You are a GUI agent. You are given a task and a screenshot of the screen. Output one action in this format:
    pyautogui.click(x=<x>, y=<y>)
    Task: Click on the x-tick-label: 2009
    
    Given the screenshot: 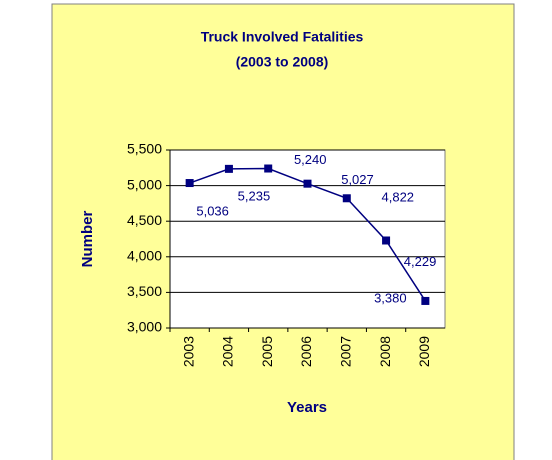 What is the action you would take?
    pyautogui.click(x=424, y=351)
    